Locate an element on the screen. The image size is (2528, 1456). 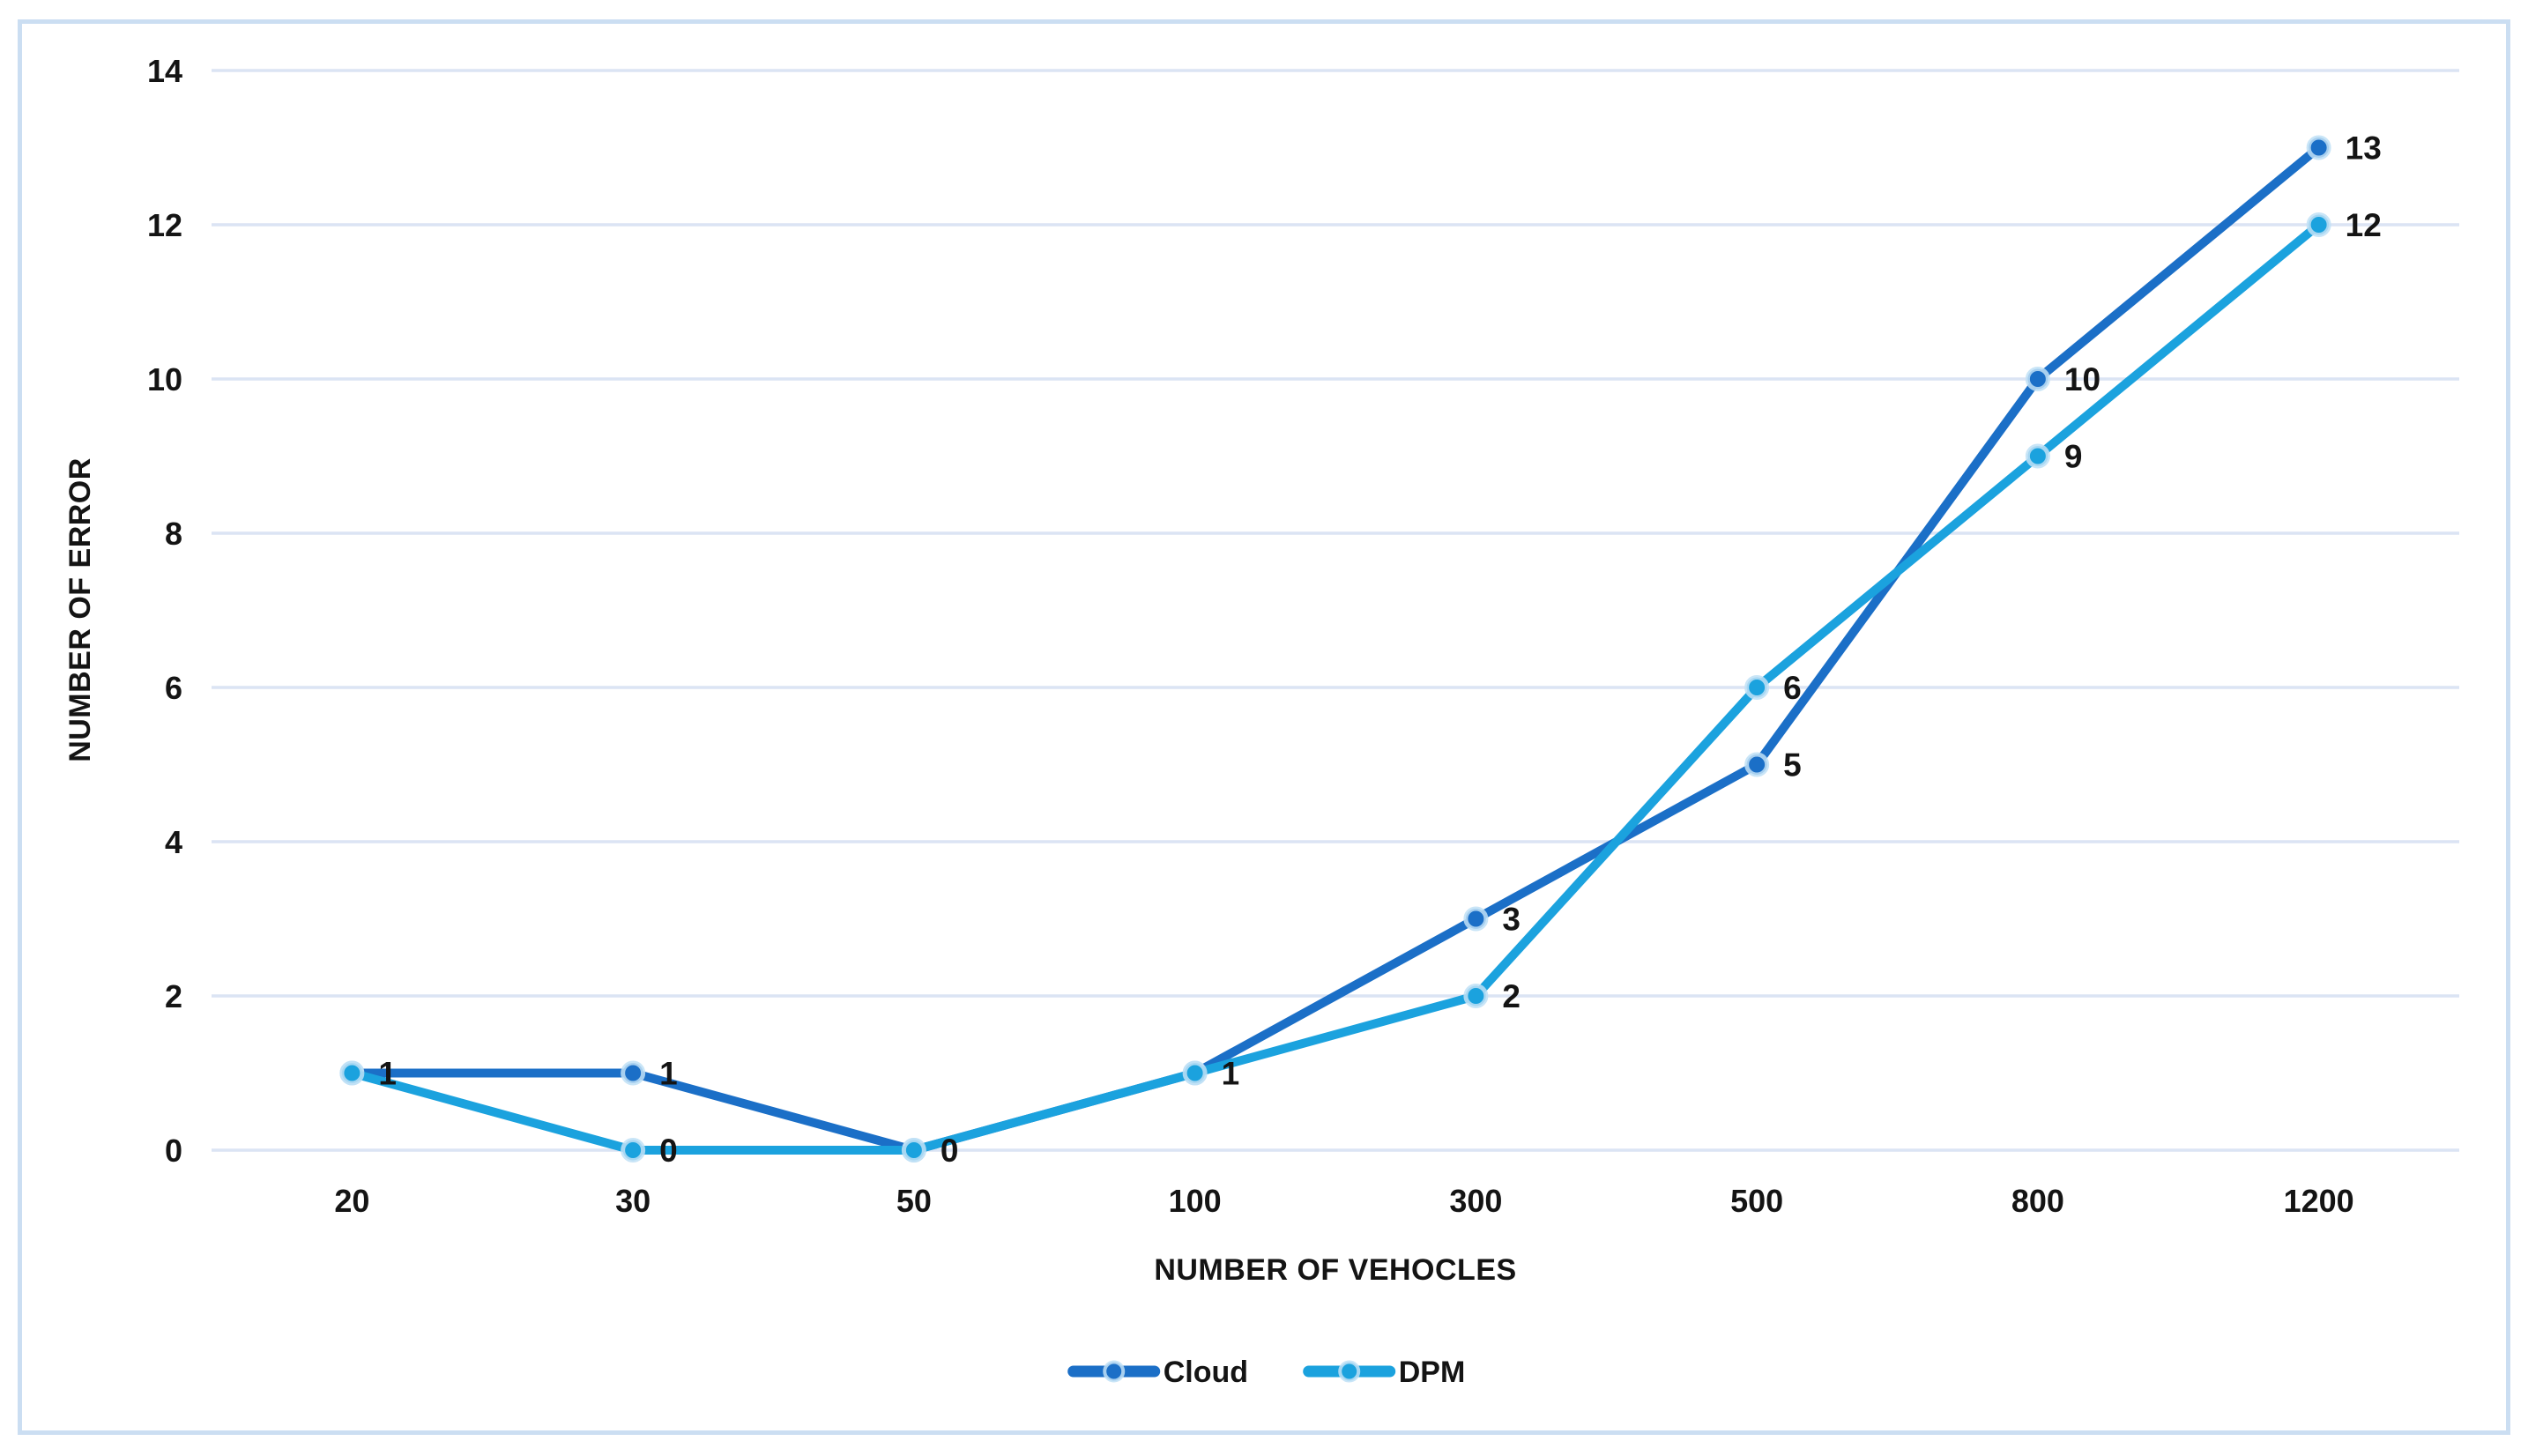
data-point-label: 12 is located at coordinates (2364, 225).